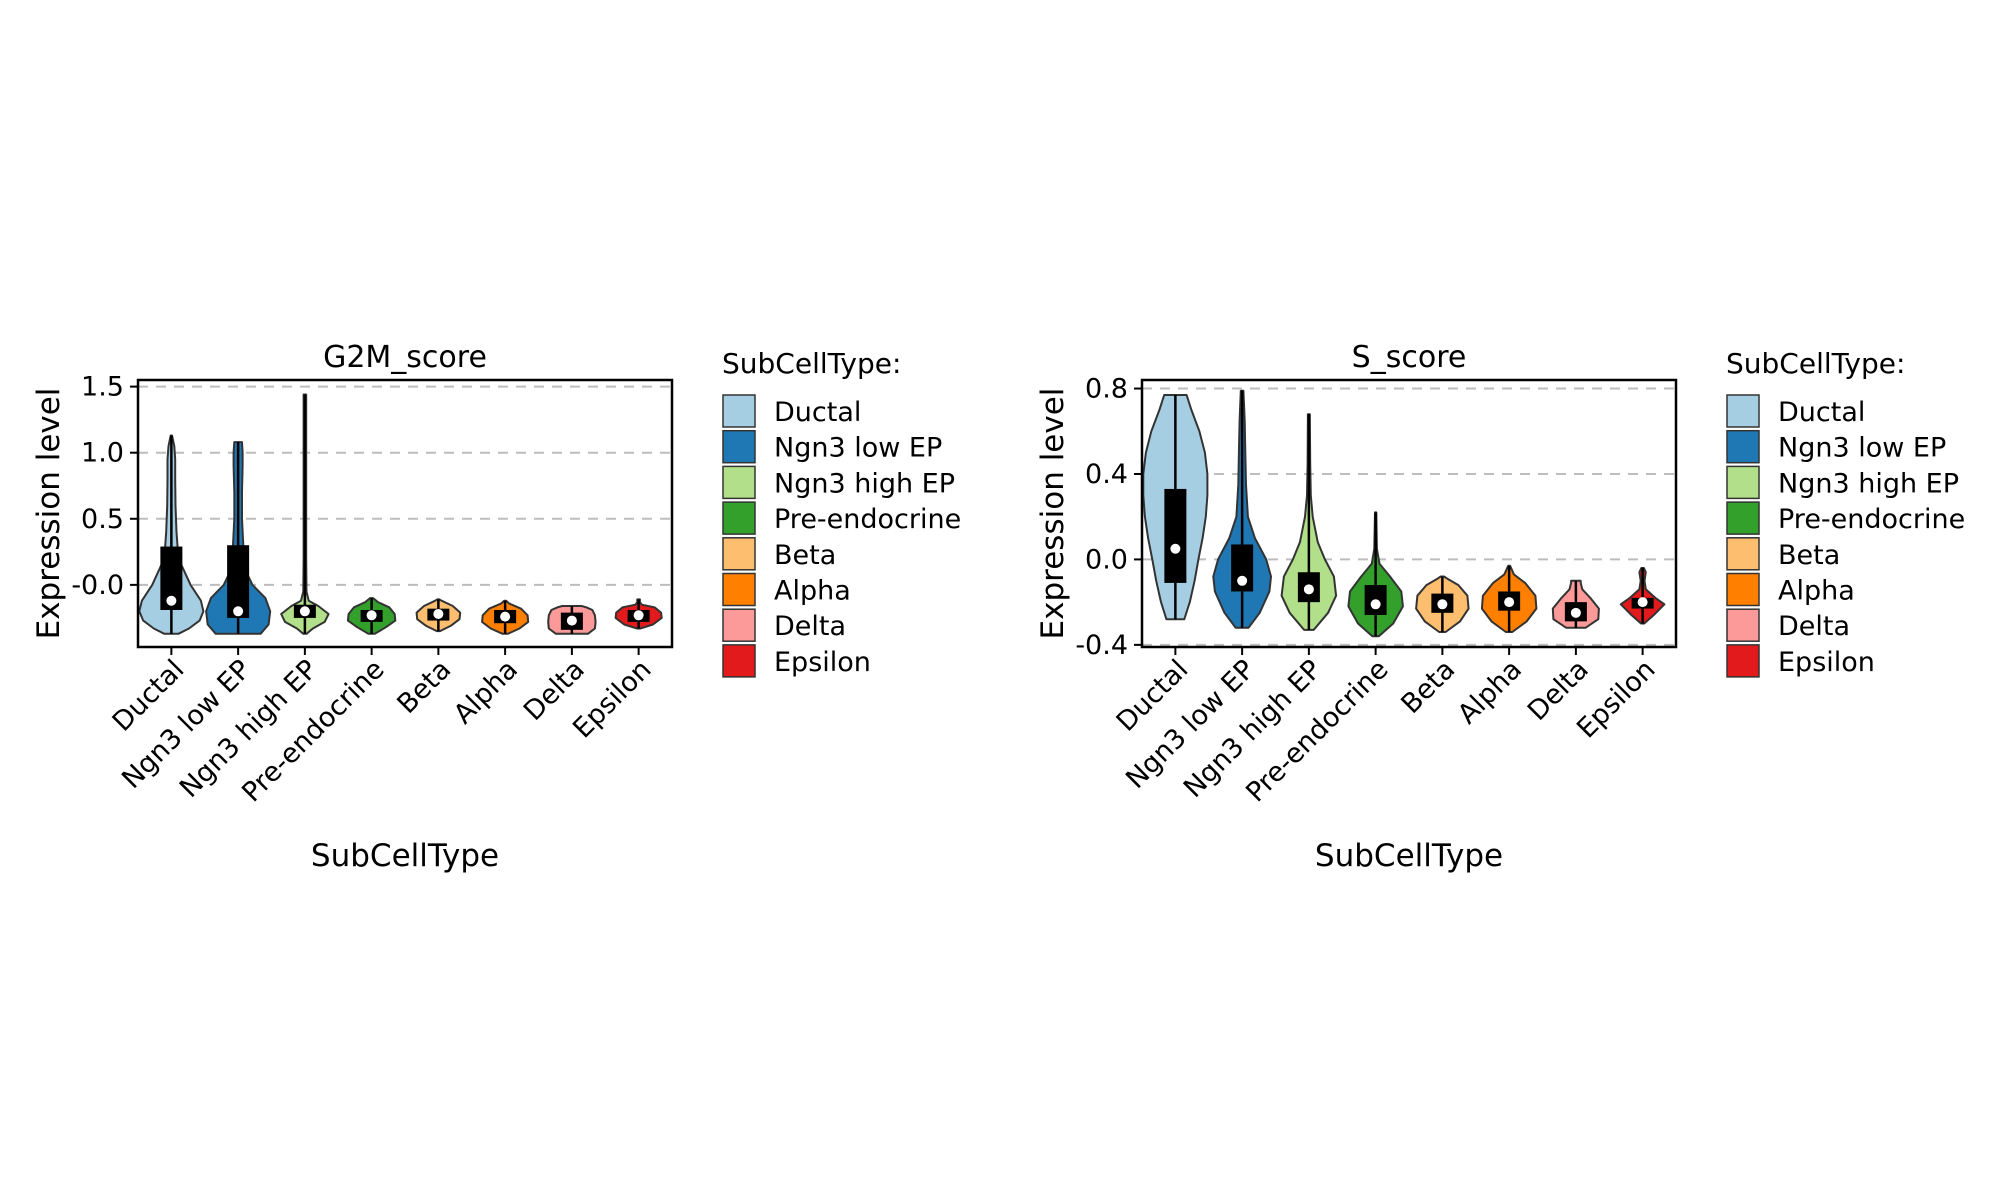 The image size is (2000, 1200). I want to click on y-tick-label: 0.8, so click(1106, 389).